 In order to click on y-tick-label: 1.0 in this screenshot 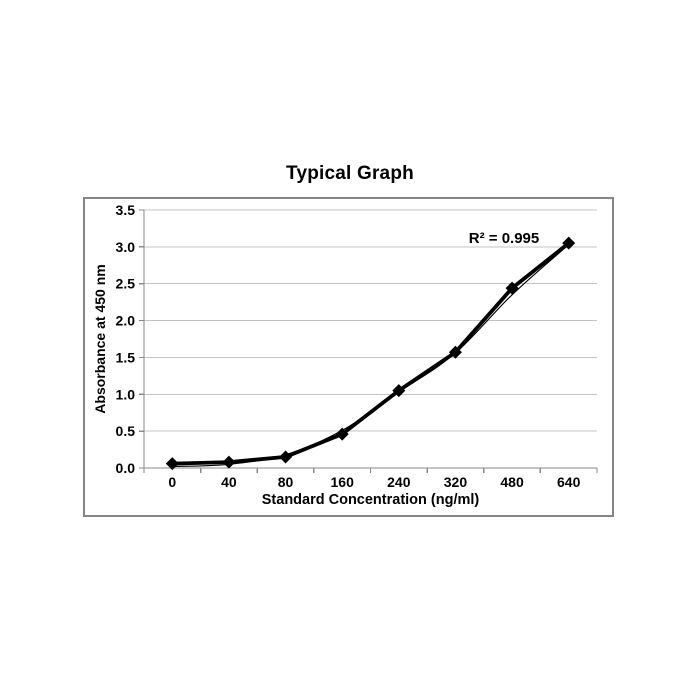, I will do `click(126, 394)`.